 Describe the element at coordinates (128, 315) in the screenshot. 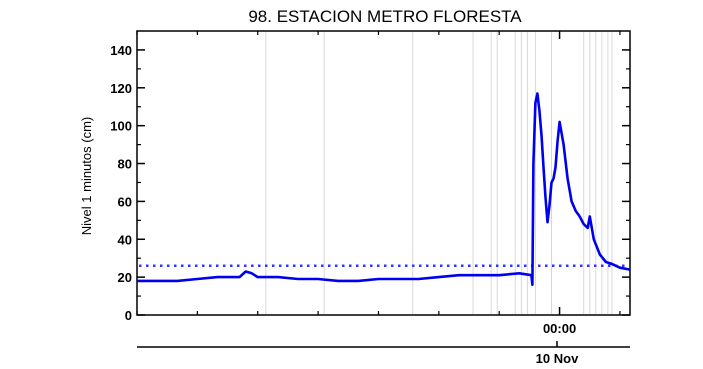

I see `y-tick-label: 0` at that location.